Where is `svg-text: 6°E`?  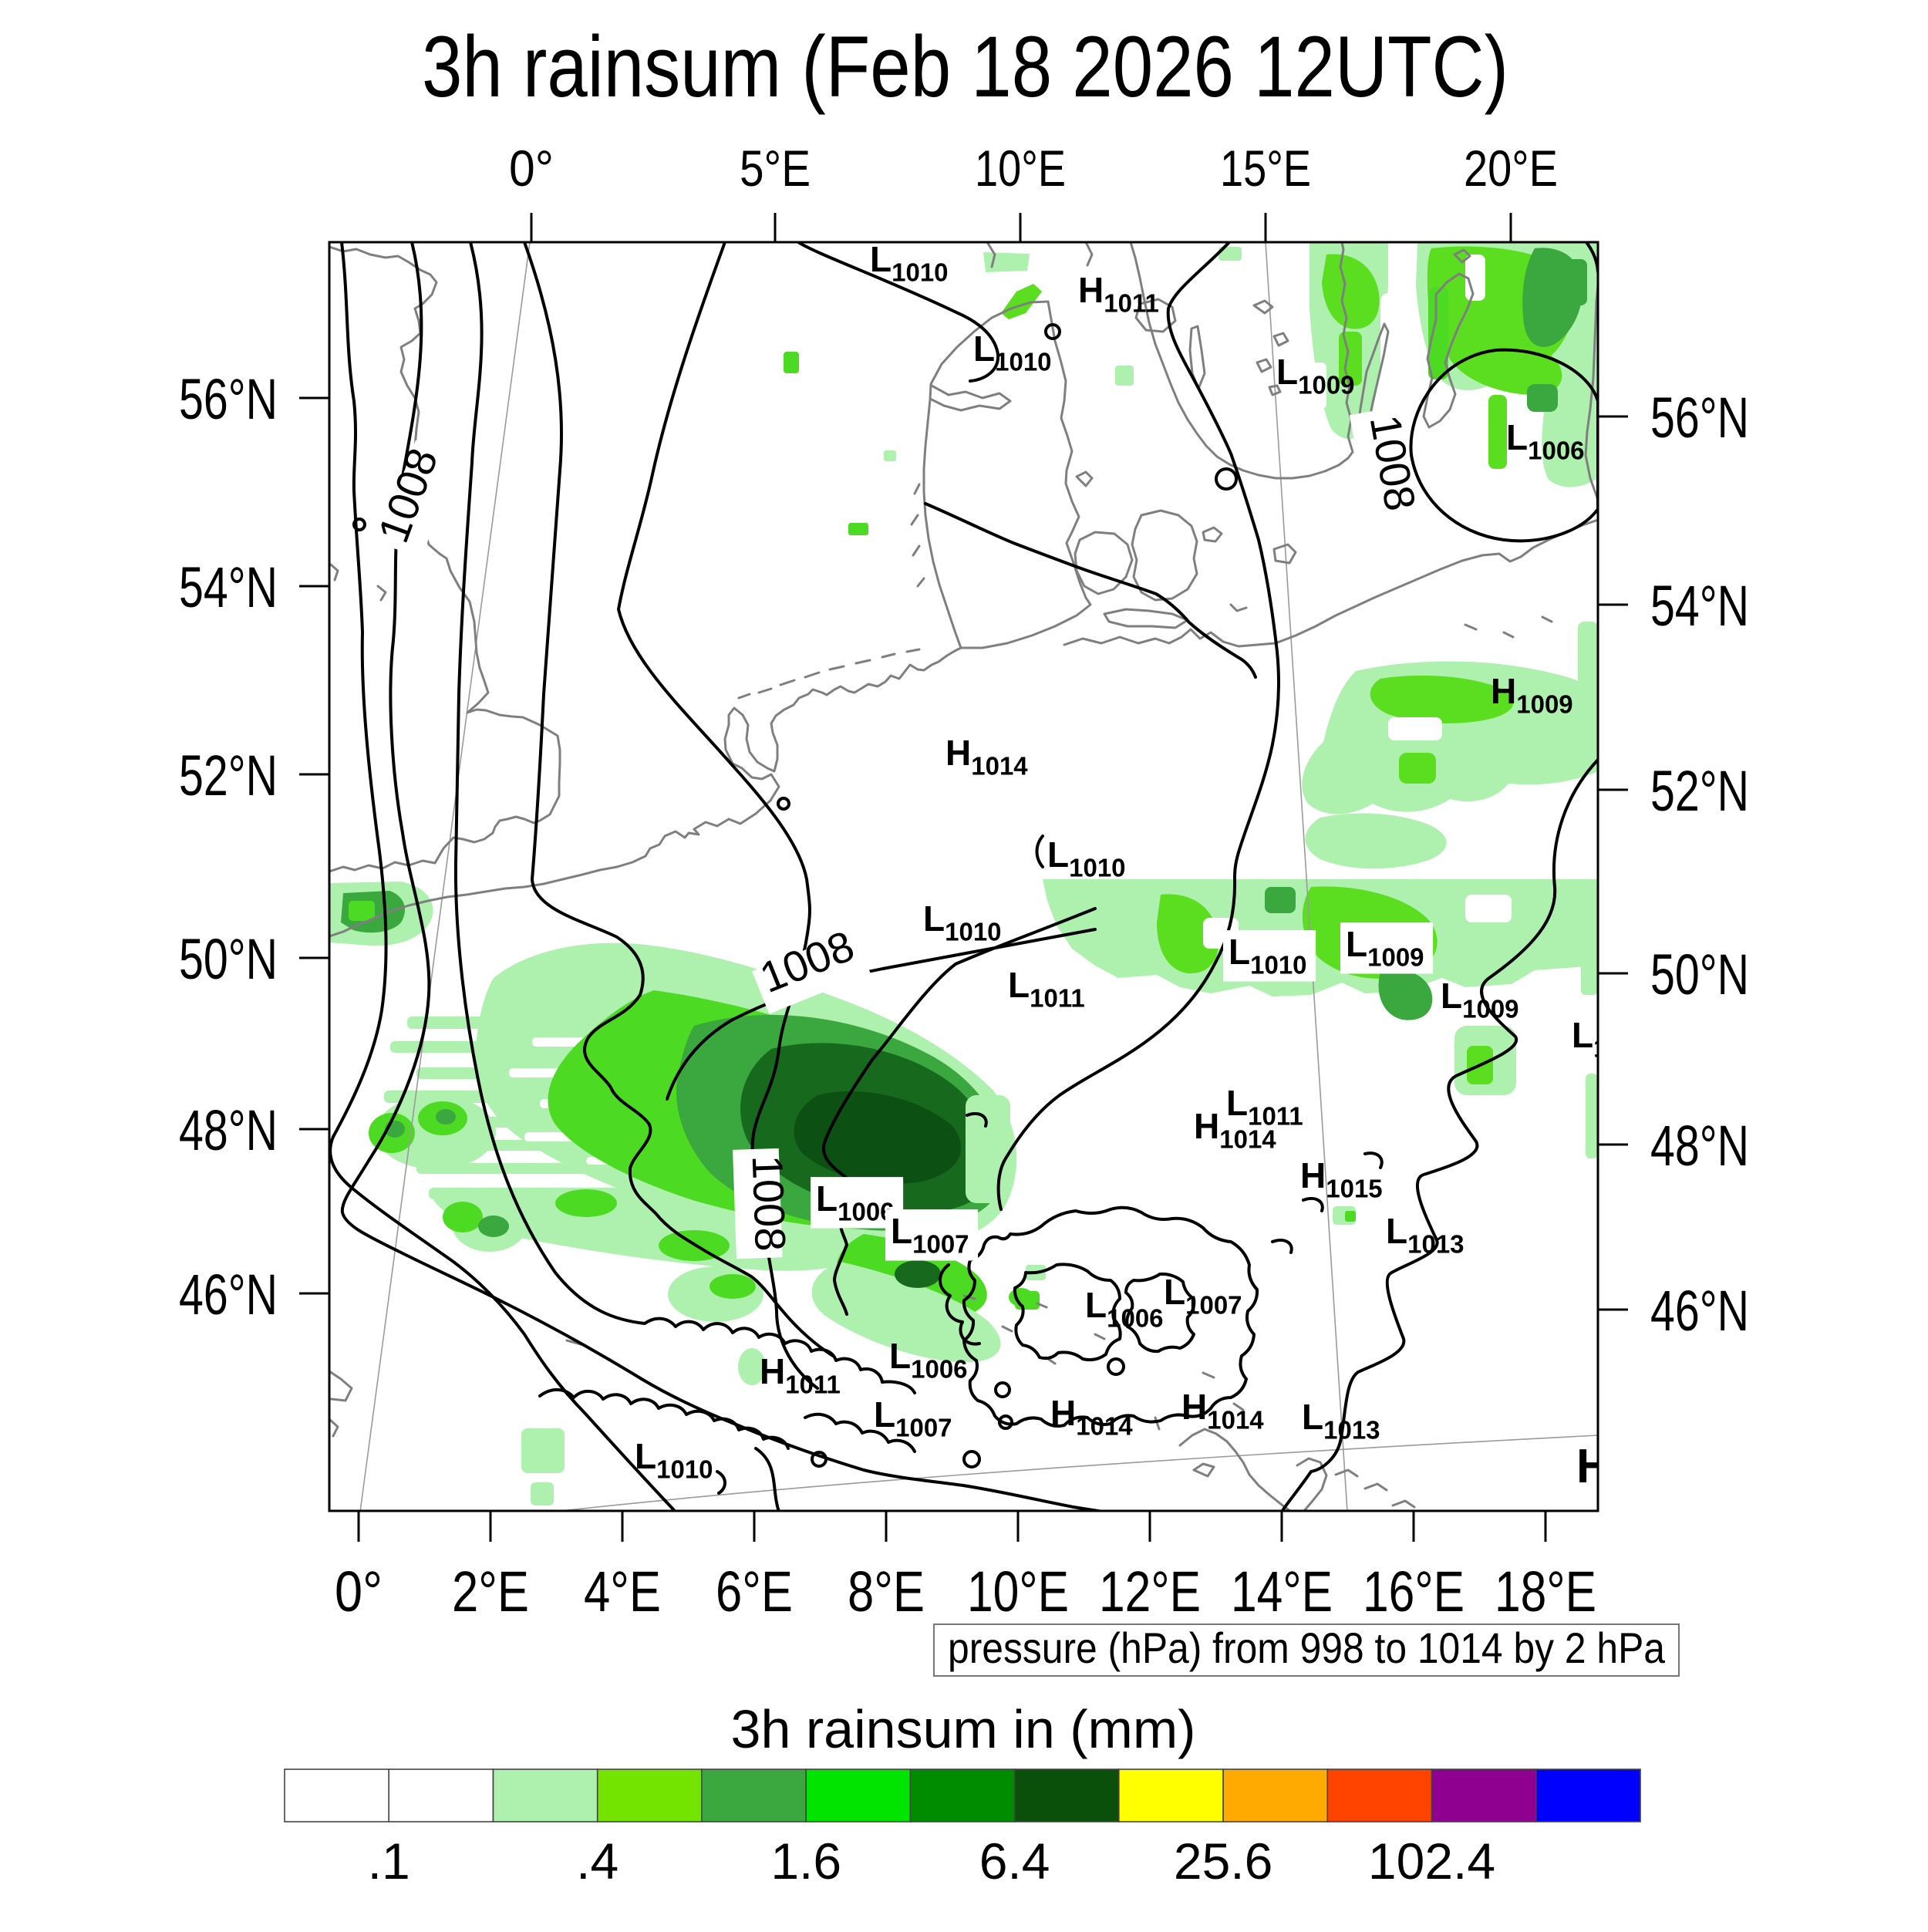
svg-text: 6°E is located at coordinates (754, 1591).